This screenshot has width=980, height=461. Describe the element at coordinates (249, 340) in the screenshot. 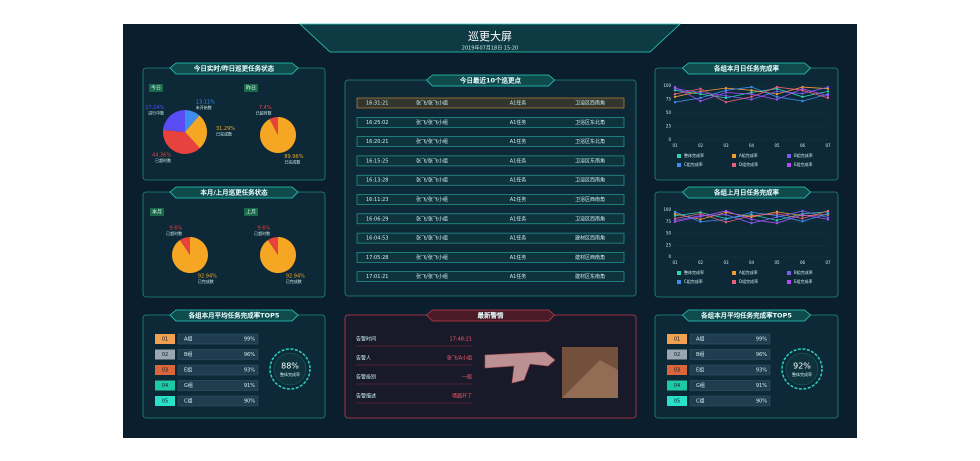

I see `group-rate: 99%` at that location.